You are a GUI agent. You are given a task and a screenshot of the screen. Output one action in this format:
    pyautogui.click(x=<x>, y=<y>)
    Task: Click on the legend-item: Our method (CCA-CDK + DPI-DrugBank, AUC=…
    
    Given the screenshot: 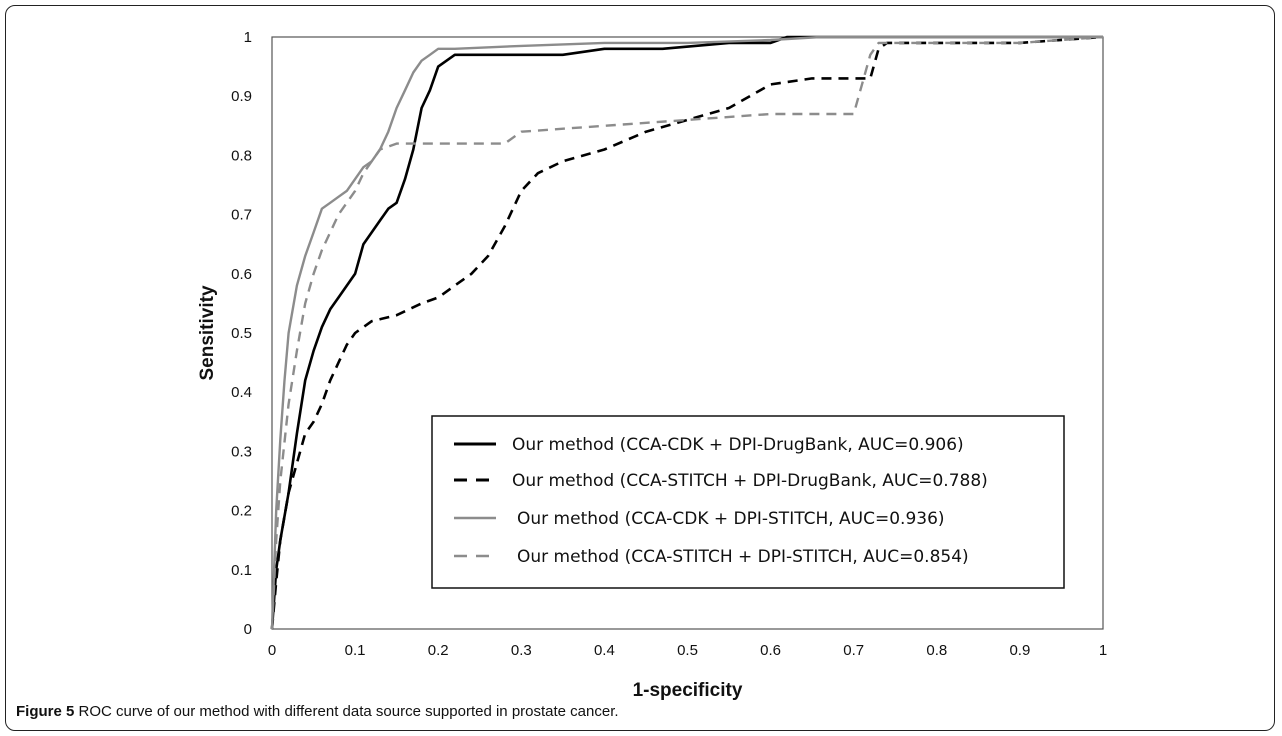 What is the action you would take?
    pyautogui.click(x=709, y=445)
    